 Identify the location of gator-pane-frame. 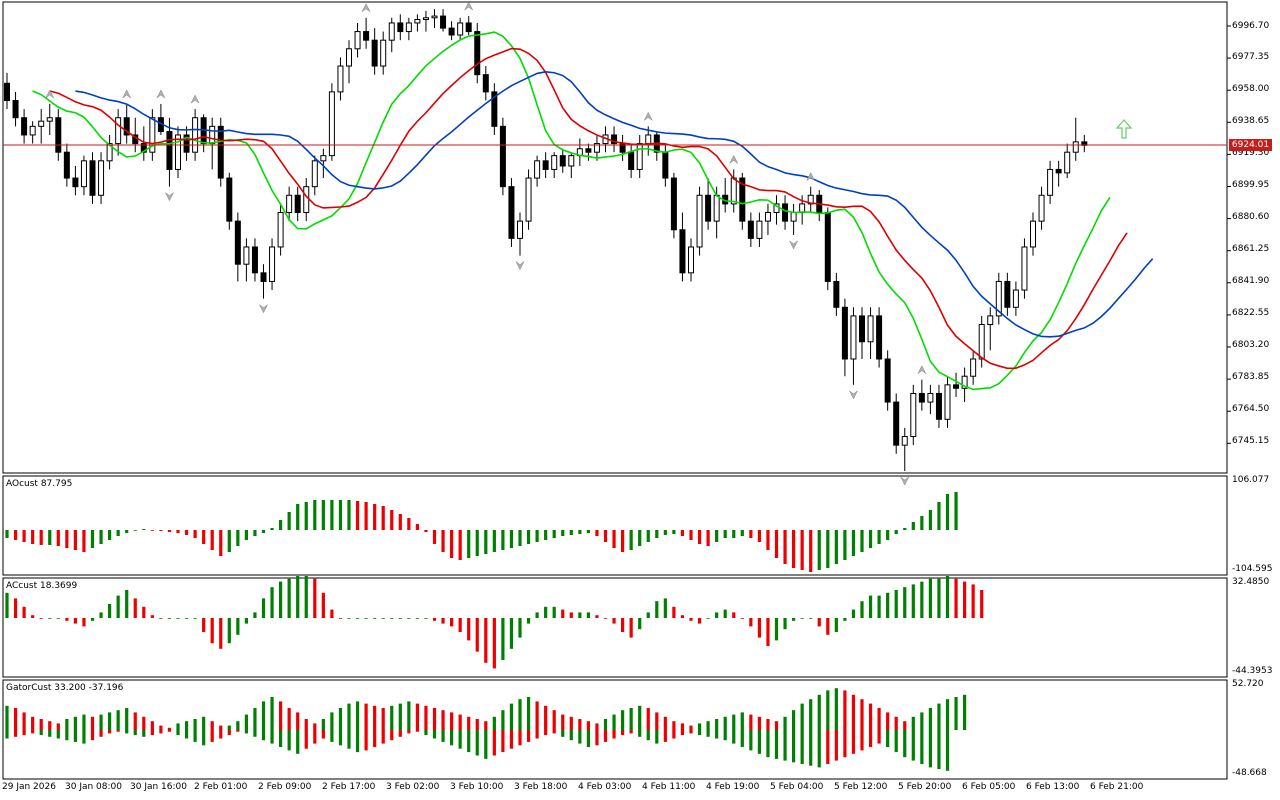
(615, 729).